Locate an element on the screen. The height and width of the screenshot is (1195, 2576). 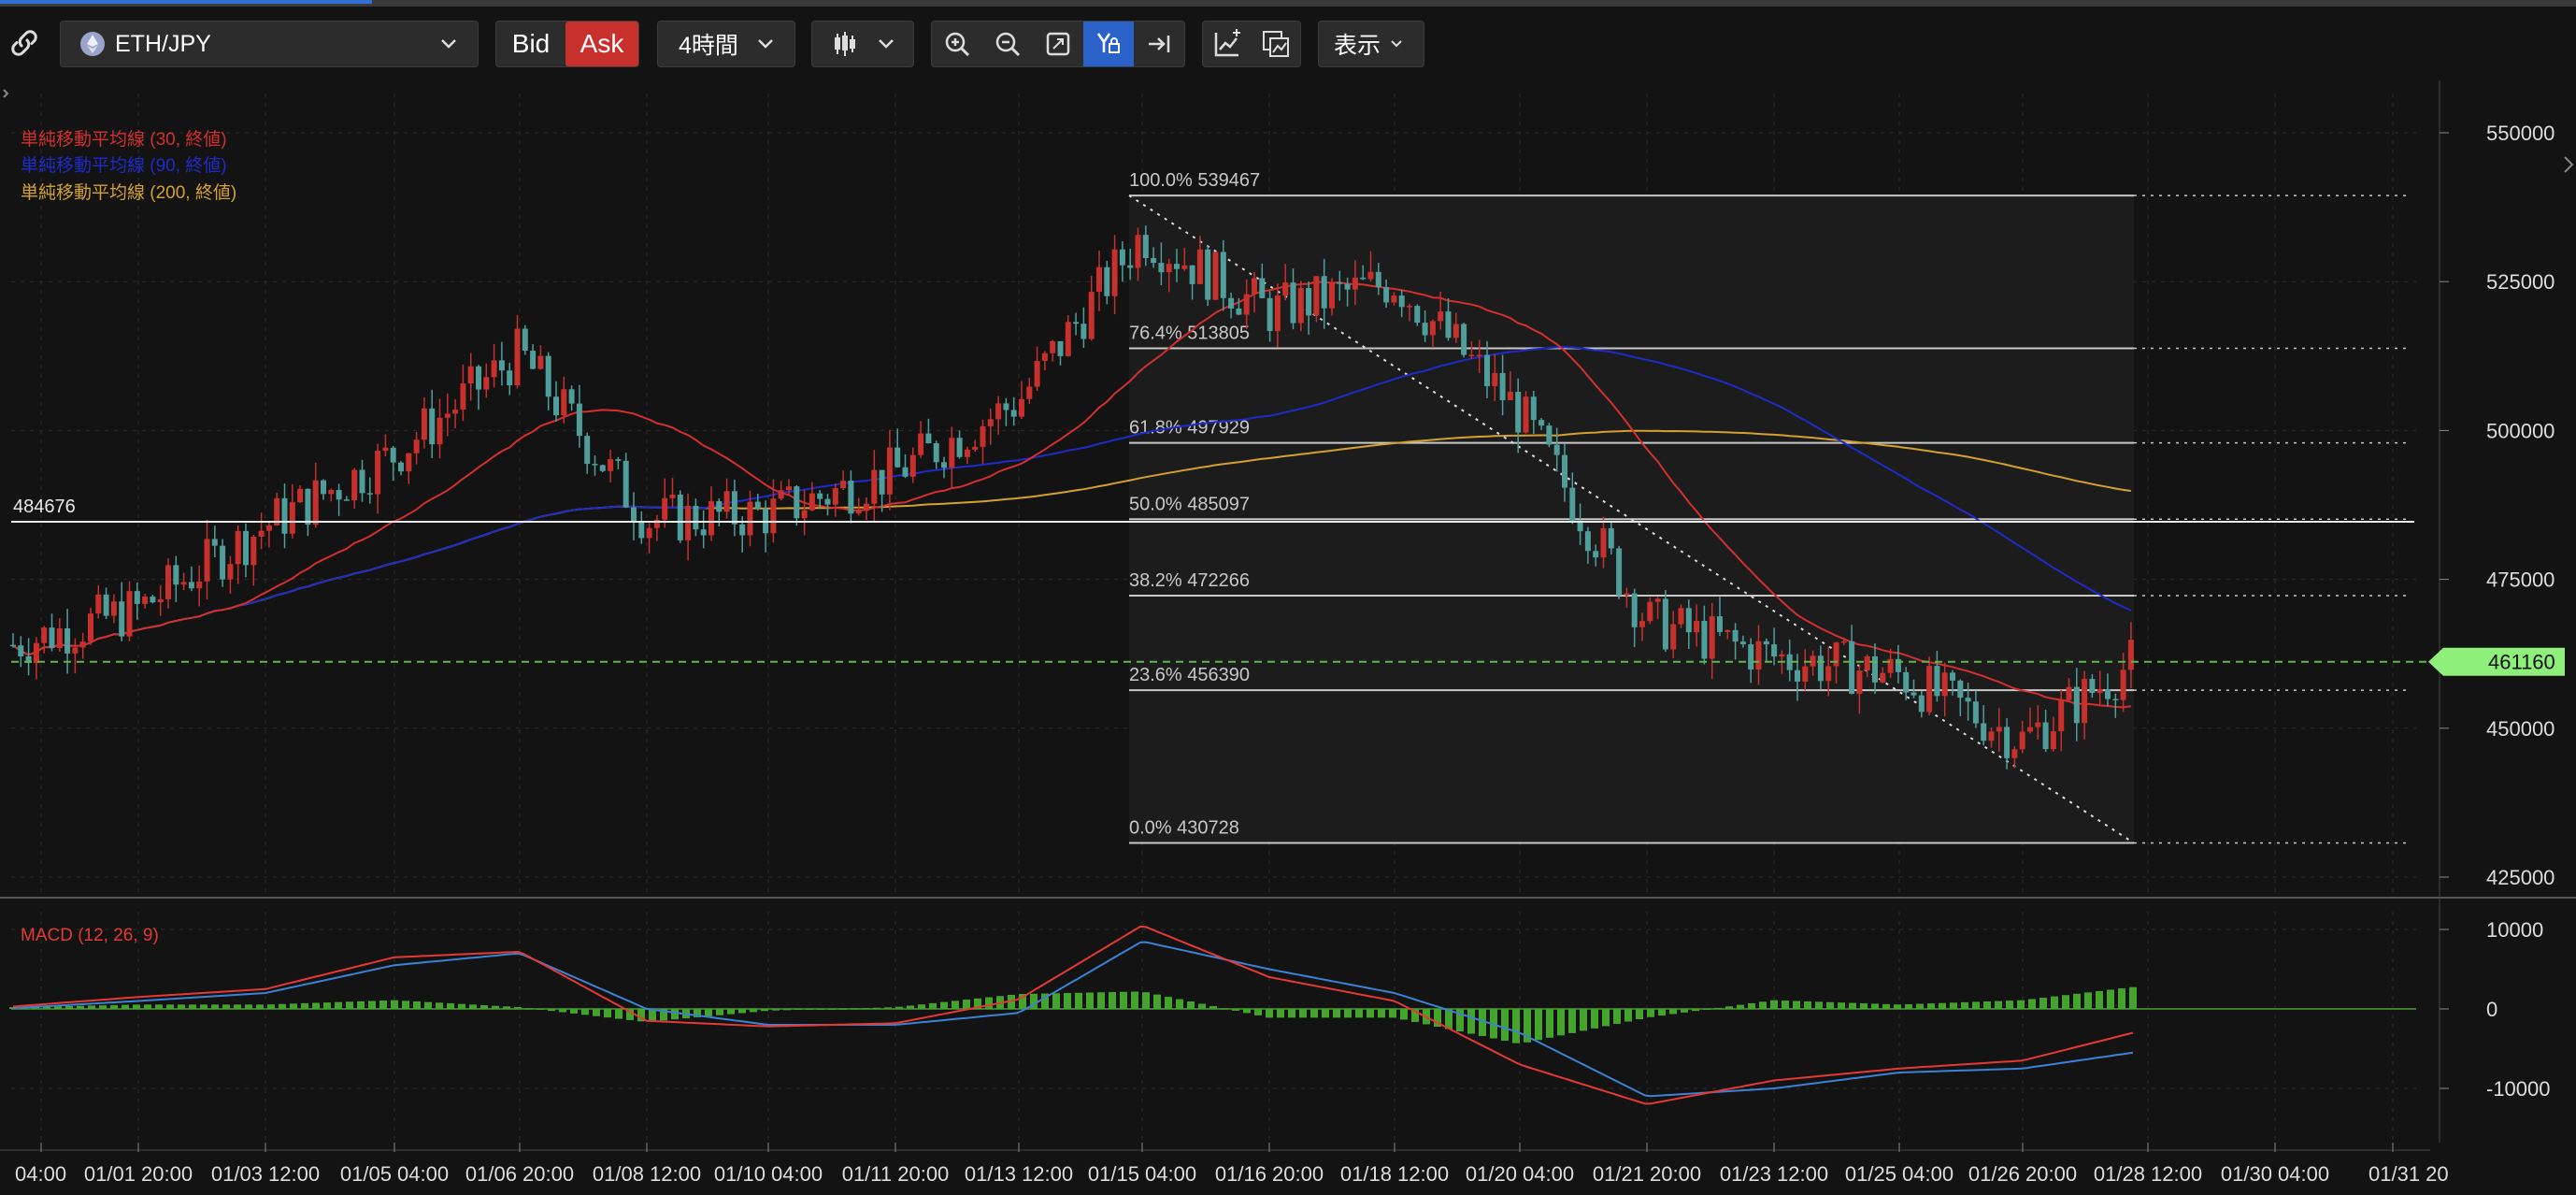
display-menu-button: 表示 is located at coordinates (1371, 44).